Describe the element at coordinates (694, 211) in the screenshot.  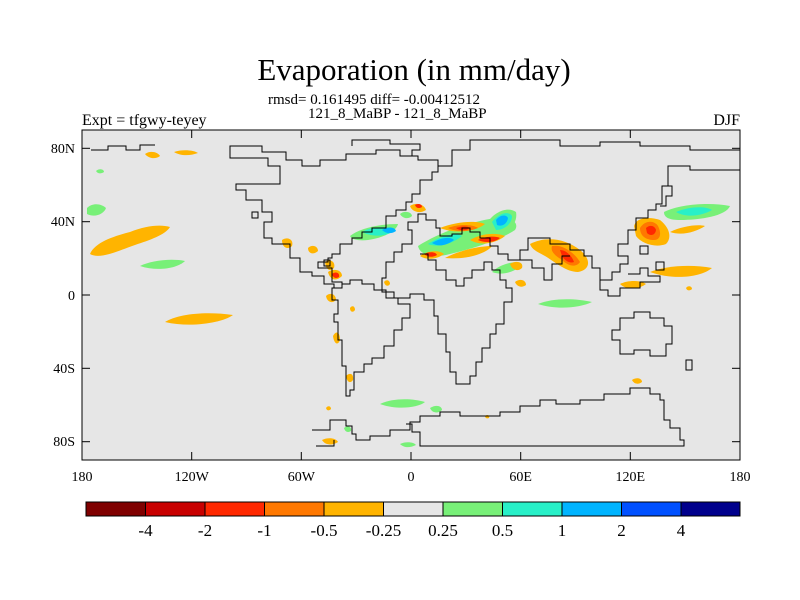
I see `contour-fill-cyan` at that location.